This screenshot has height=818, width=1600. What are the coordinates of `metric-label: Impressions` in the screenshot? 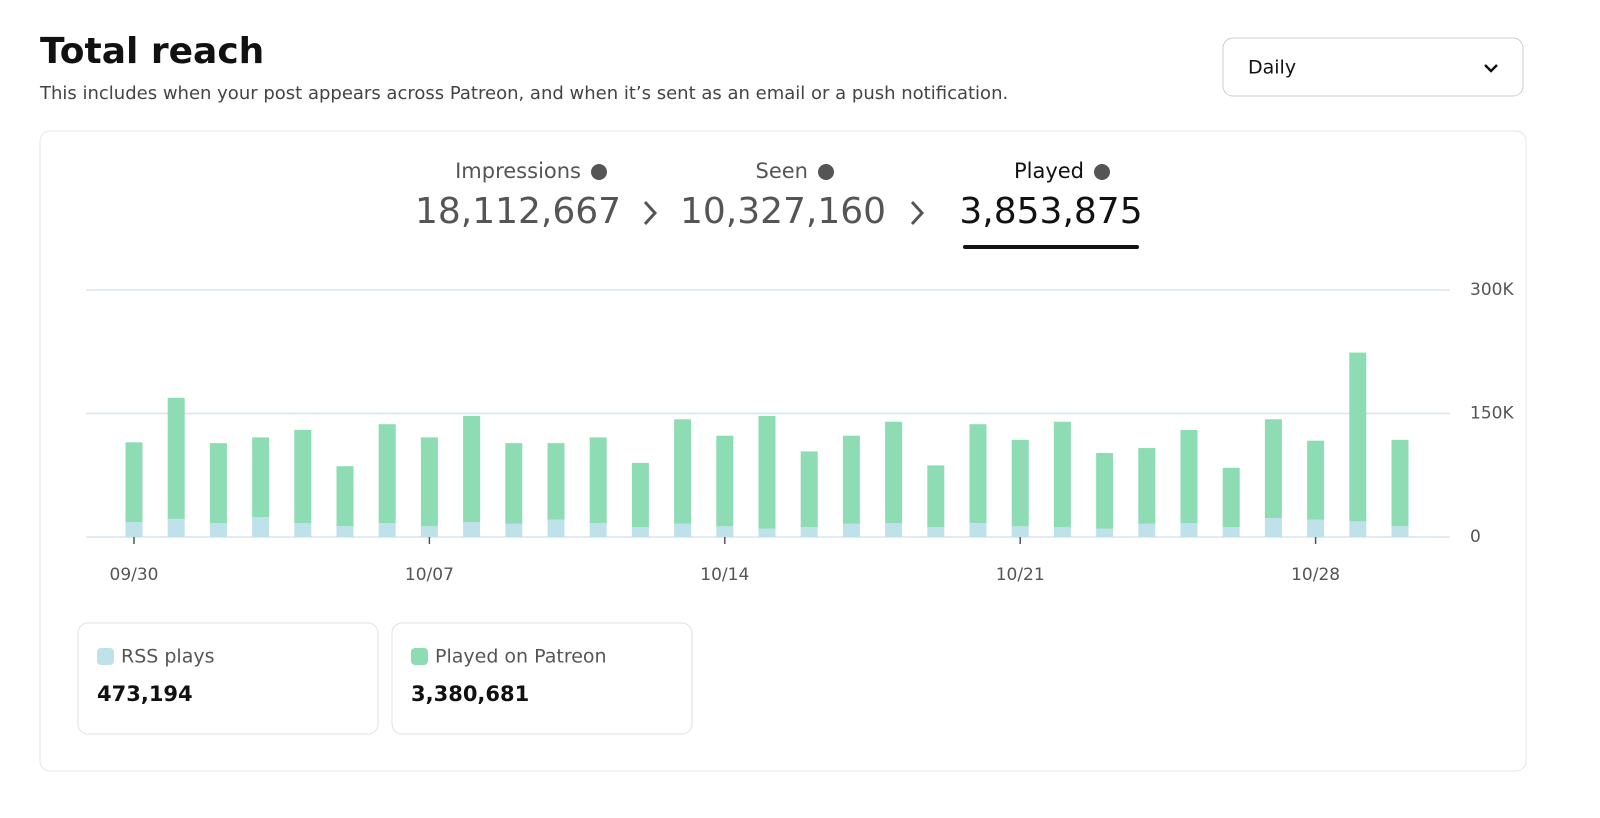 It's located at (518, 171).